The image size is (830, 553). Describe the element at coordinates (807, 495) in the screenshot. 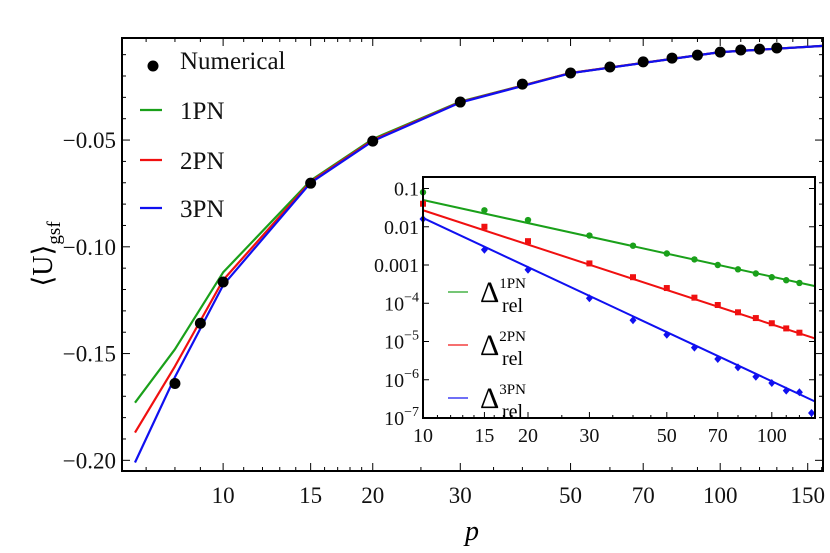

I see `x-tick-label: 150` at that location.